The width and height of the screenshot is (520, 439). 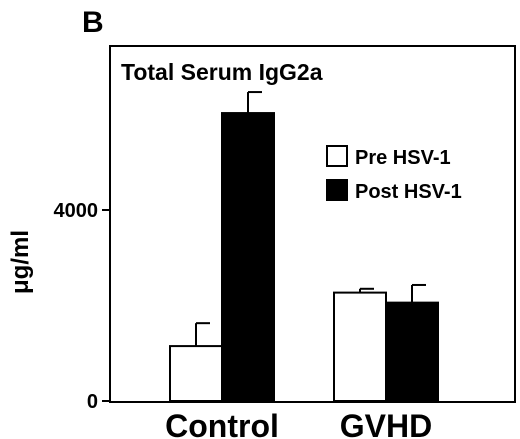 What do you see at coordinates (408, 192) in the screenshot?
I see `legend-label: Post HSV-1` at bounding box center [408, 192].